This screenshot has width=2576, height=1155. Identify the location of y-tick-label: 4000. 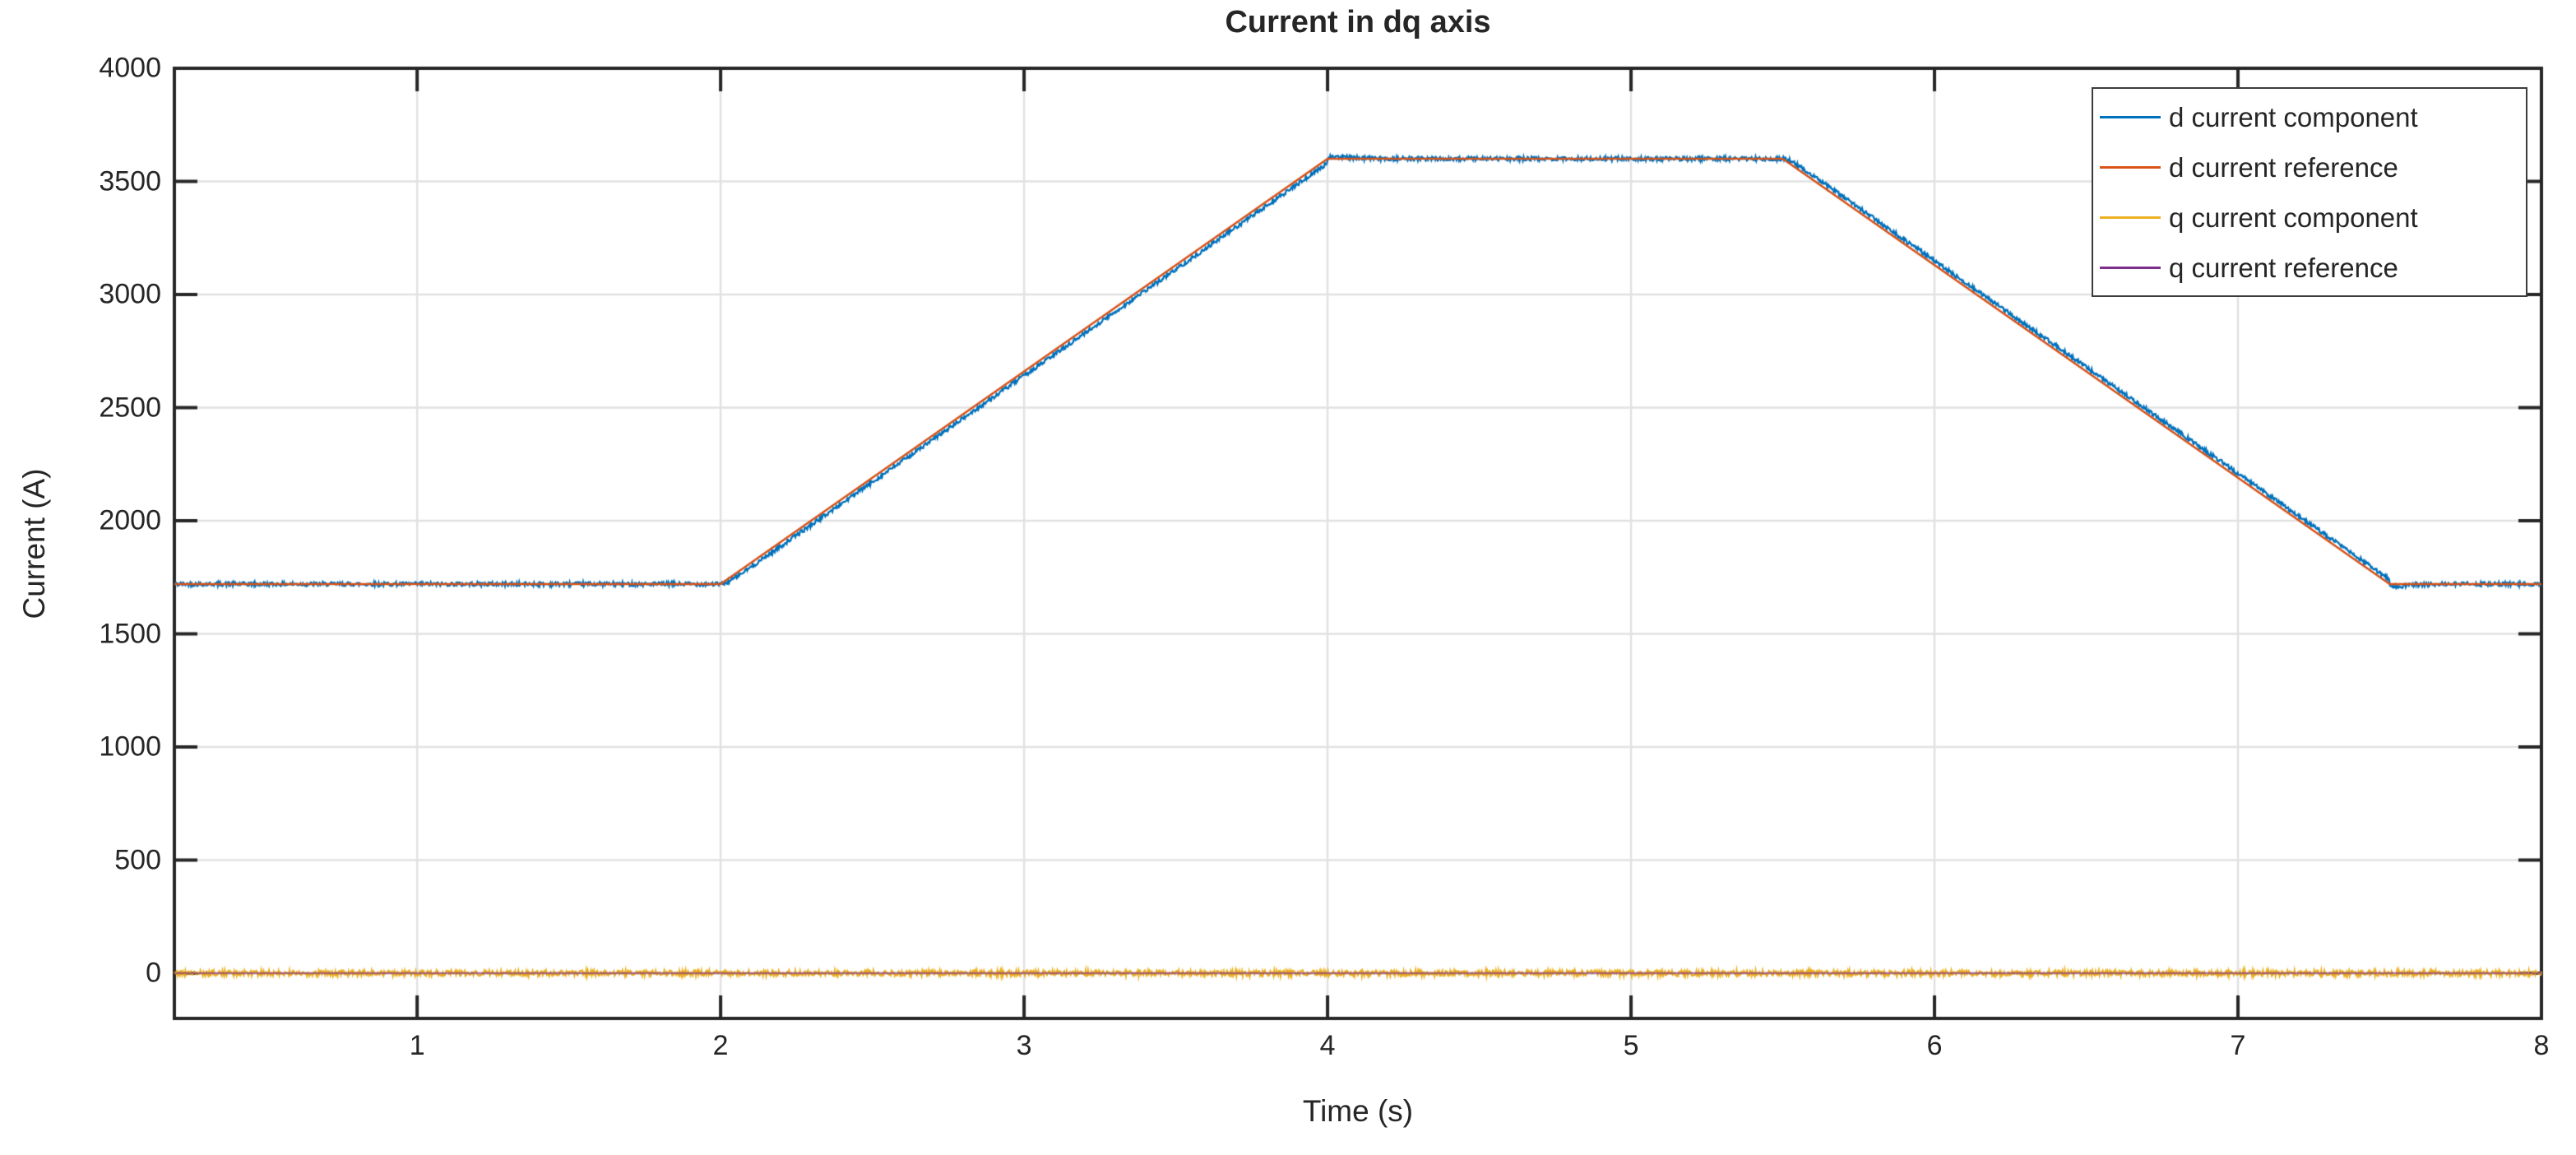
(130, 68).